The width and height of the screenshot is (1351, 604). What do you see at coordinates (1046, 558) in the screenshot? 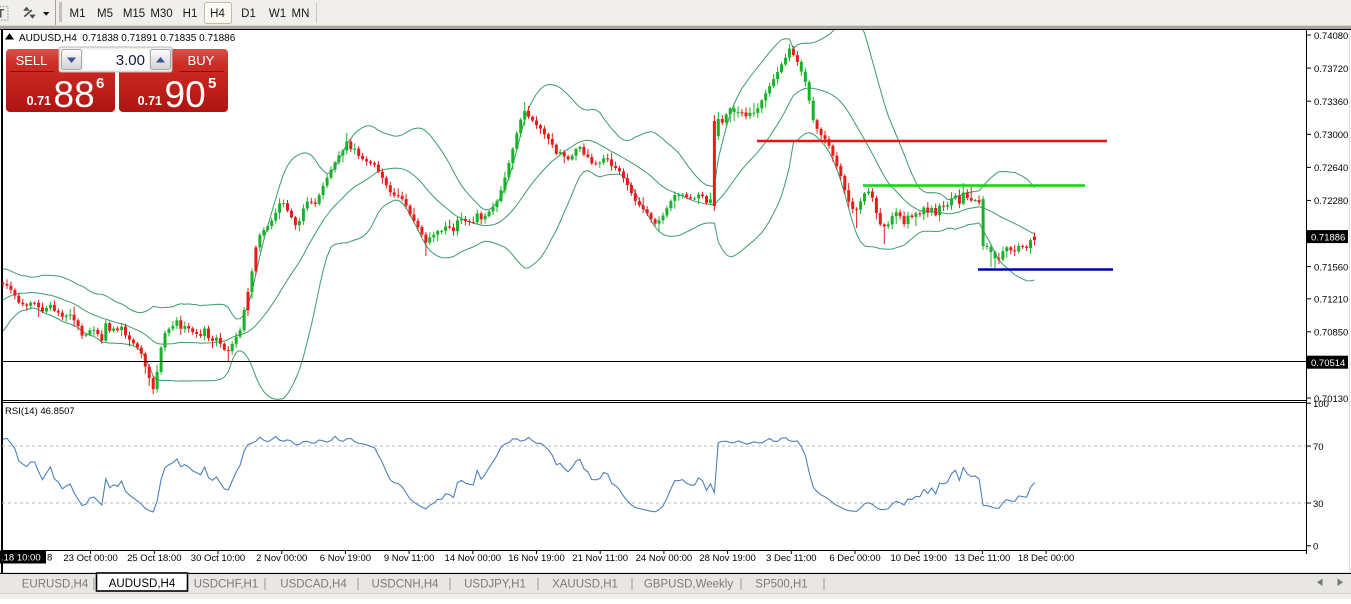
I see `svg-text: 18 Dec 00:00` at bounding box center [1046, 558].